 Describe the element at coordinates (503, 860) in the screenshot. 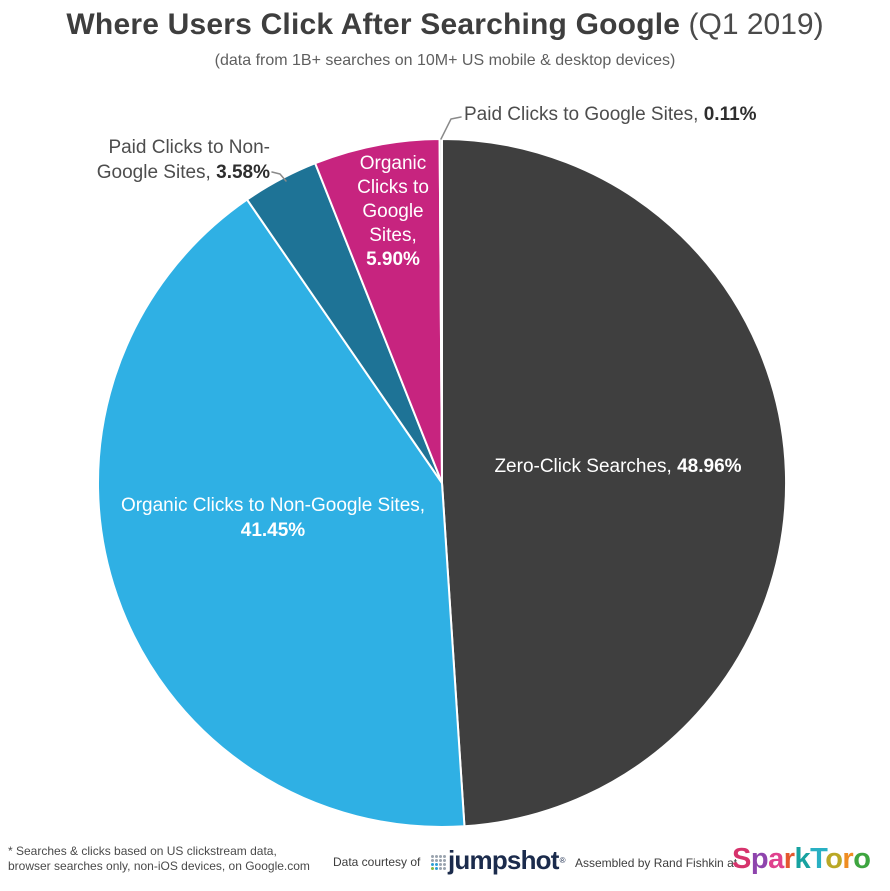

I see `jumpshot-wordmark: jumpshot` at that location.